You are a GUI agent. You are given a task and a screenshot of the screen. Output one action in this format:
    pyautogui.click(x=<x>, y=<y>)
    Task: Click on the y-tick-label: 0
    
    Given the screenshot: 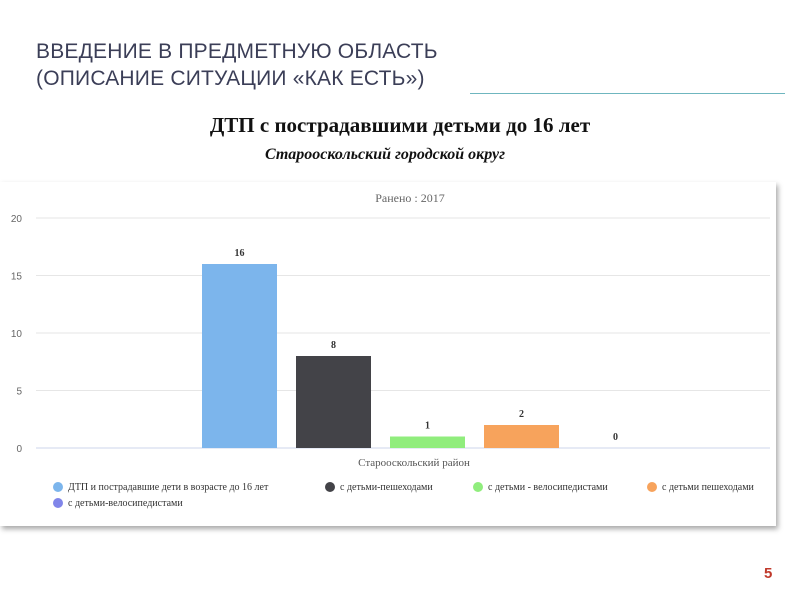 What is the action you would take?
    pyautogui.click(x=19, y=449)
    